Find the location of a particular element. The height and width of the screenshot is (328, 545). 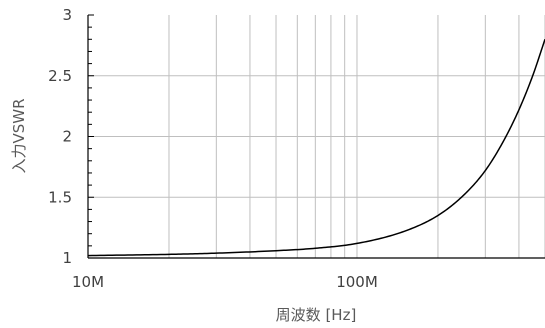

y-axis-title: 入力VSWR is located at coordinates (19, 135).